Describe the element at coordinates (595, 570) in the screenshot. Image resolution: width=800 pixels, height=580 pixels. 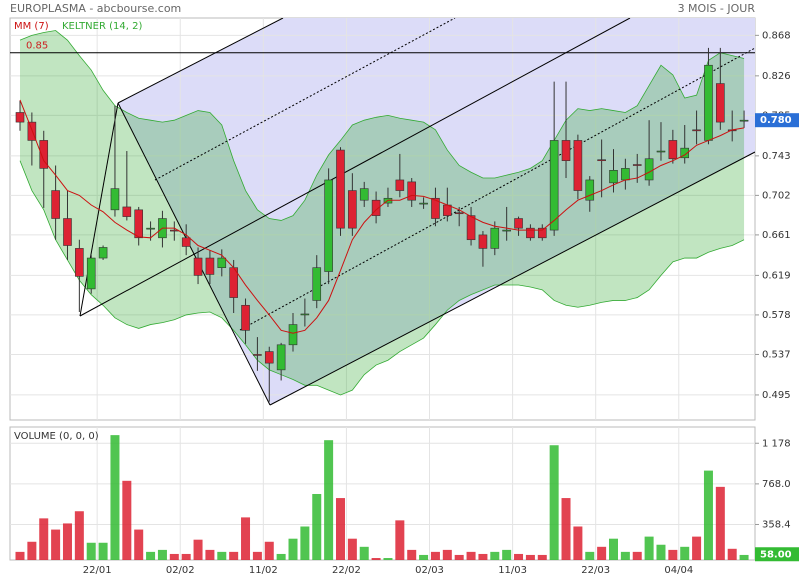
I see `x-tick-label: 22/03` at that location.